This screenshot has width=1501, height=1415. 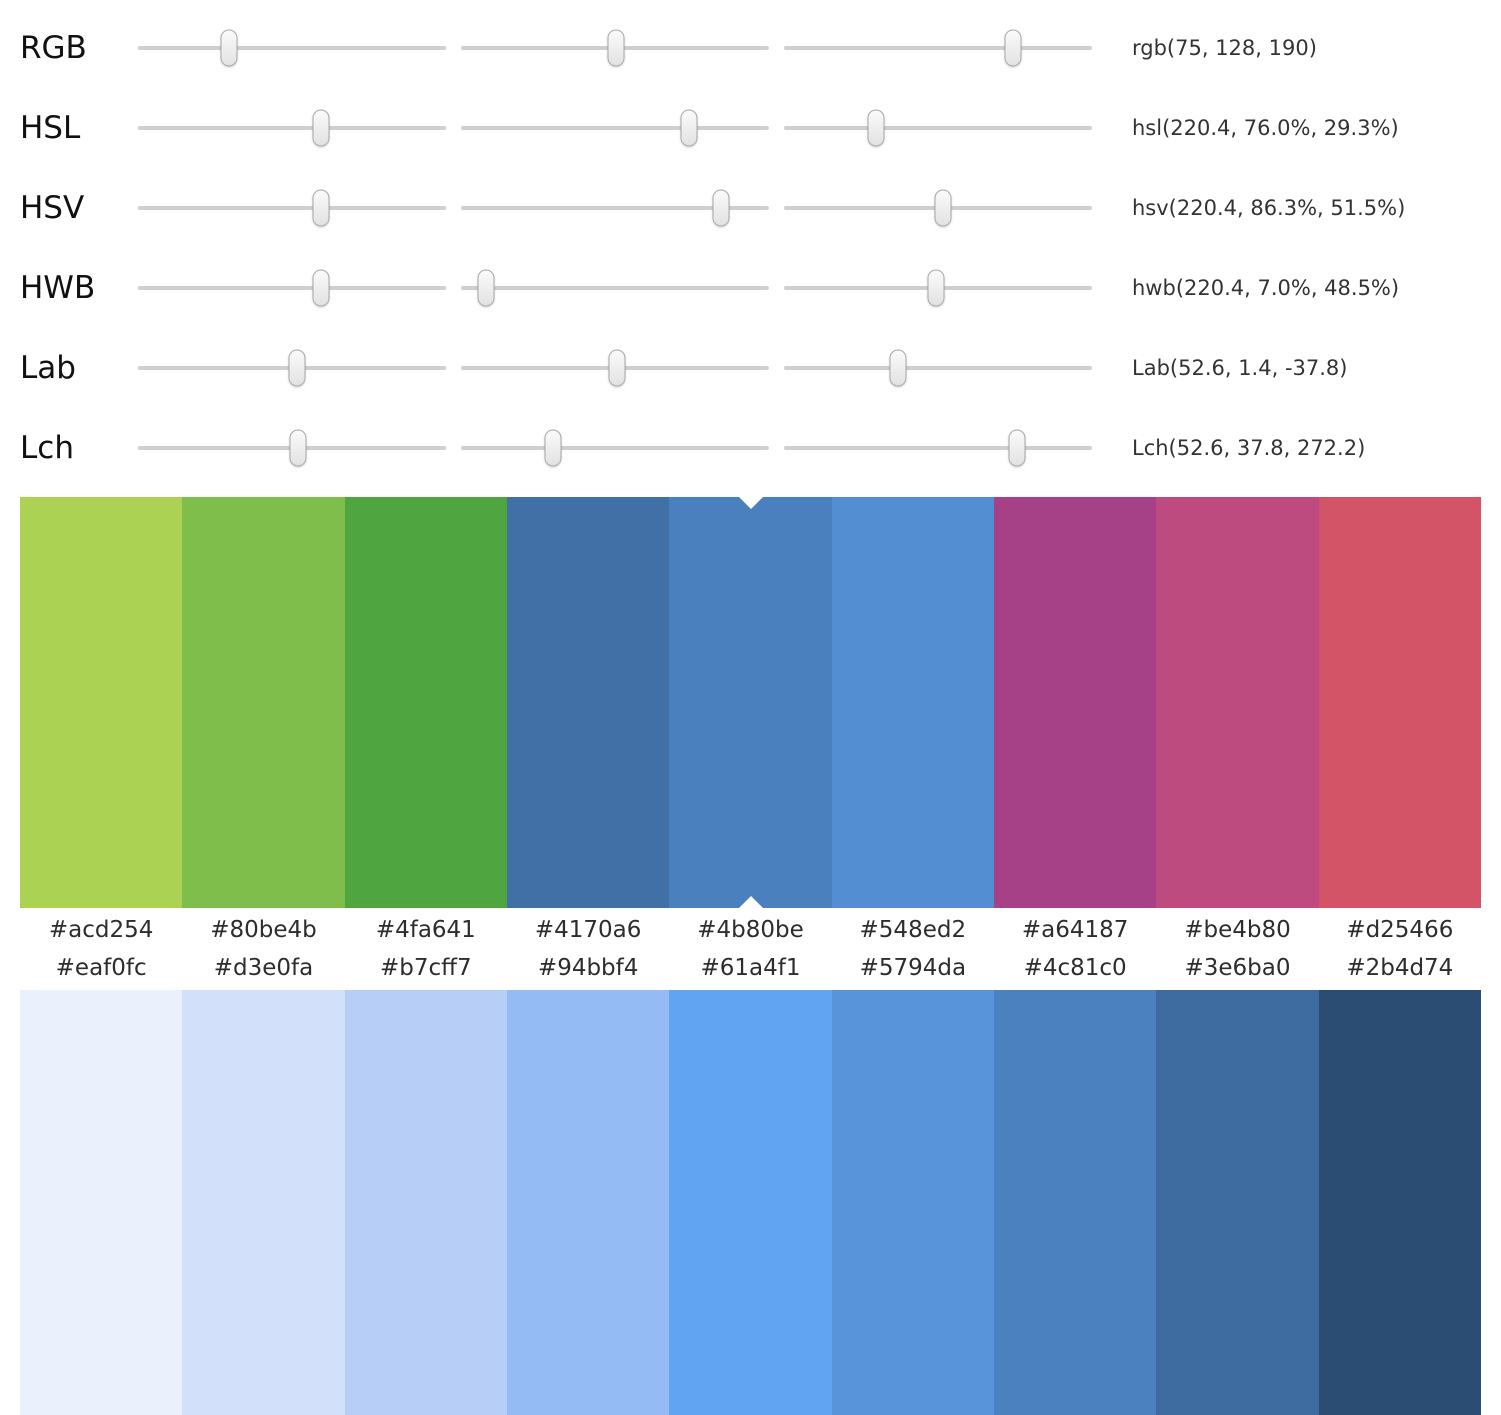 I want to click on hex-label: #61a4f1, so click(x=750, y=968).